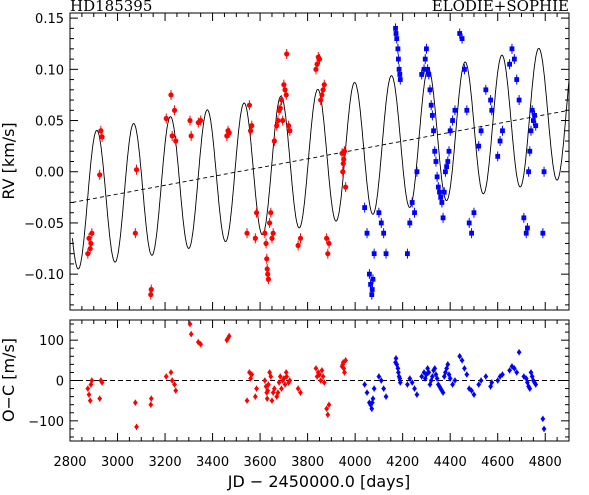 The height and width of the screenshot is (495, 589). I want to click on residual-y-tick-label: 100, so click(51, 341).